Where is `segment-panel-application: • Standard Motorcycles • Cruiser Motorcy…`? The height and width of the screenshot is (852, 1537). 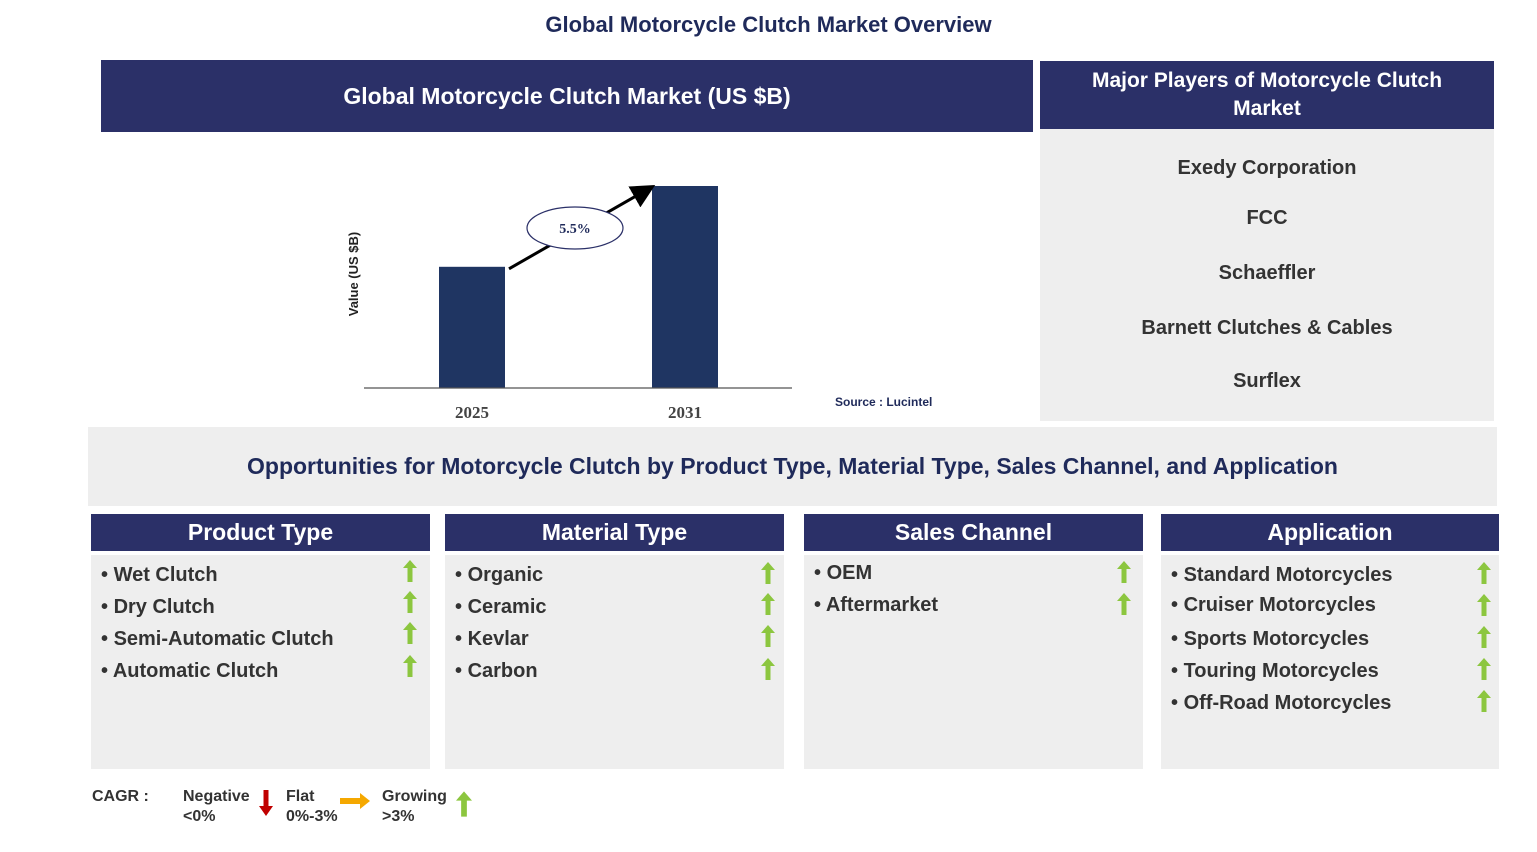 segment-panel-application: • Standard Motorcycles • Cruiser Motorcy… is located at coordinates (1330, 662).